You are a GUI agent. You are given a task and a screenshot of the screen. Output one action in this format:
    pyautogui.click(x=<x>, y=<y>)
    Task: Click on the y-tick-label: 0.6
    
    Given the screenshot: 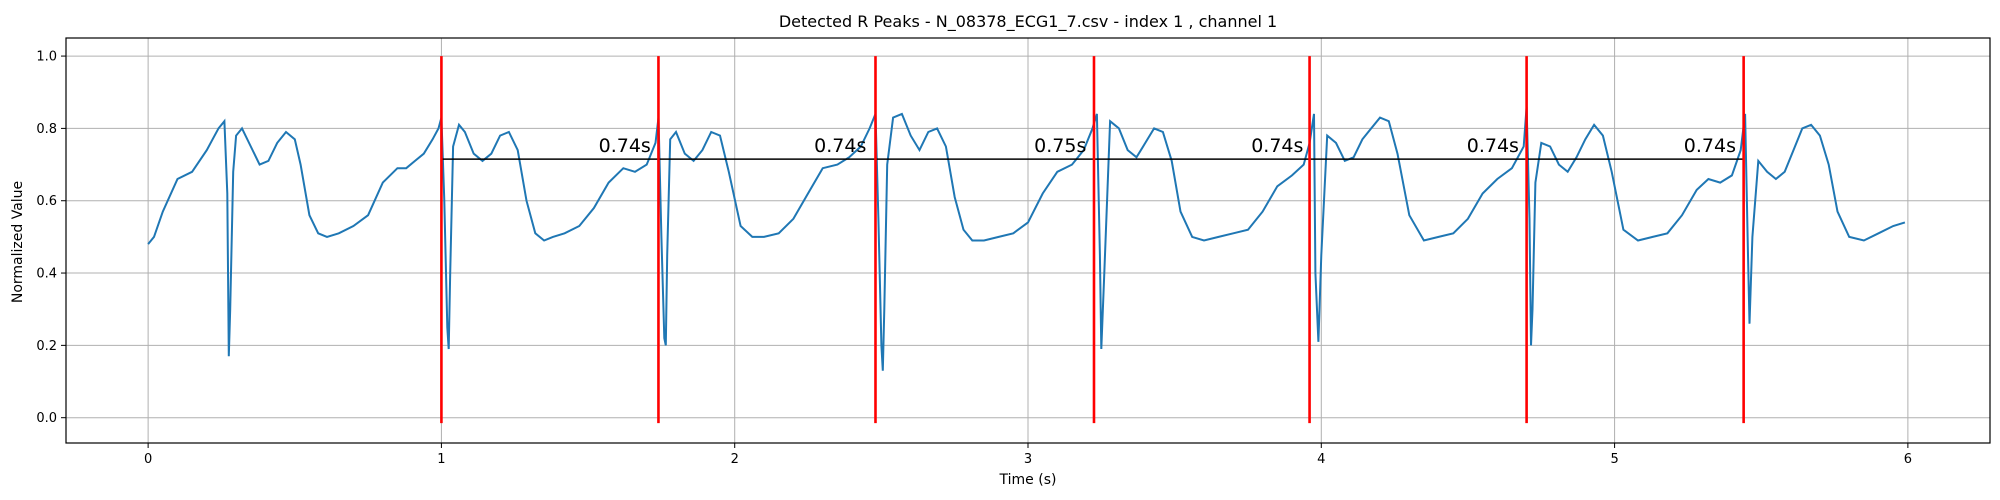 What is the action you would take?
    pyautogui.click(x=46, y=201)
    